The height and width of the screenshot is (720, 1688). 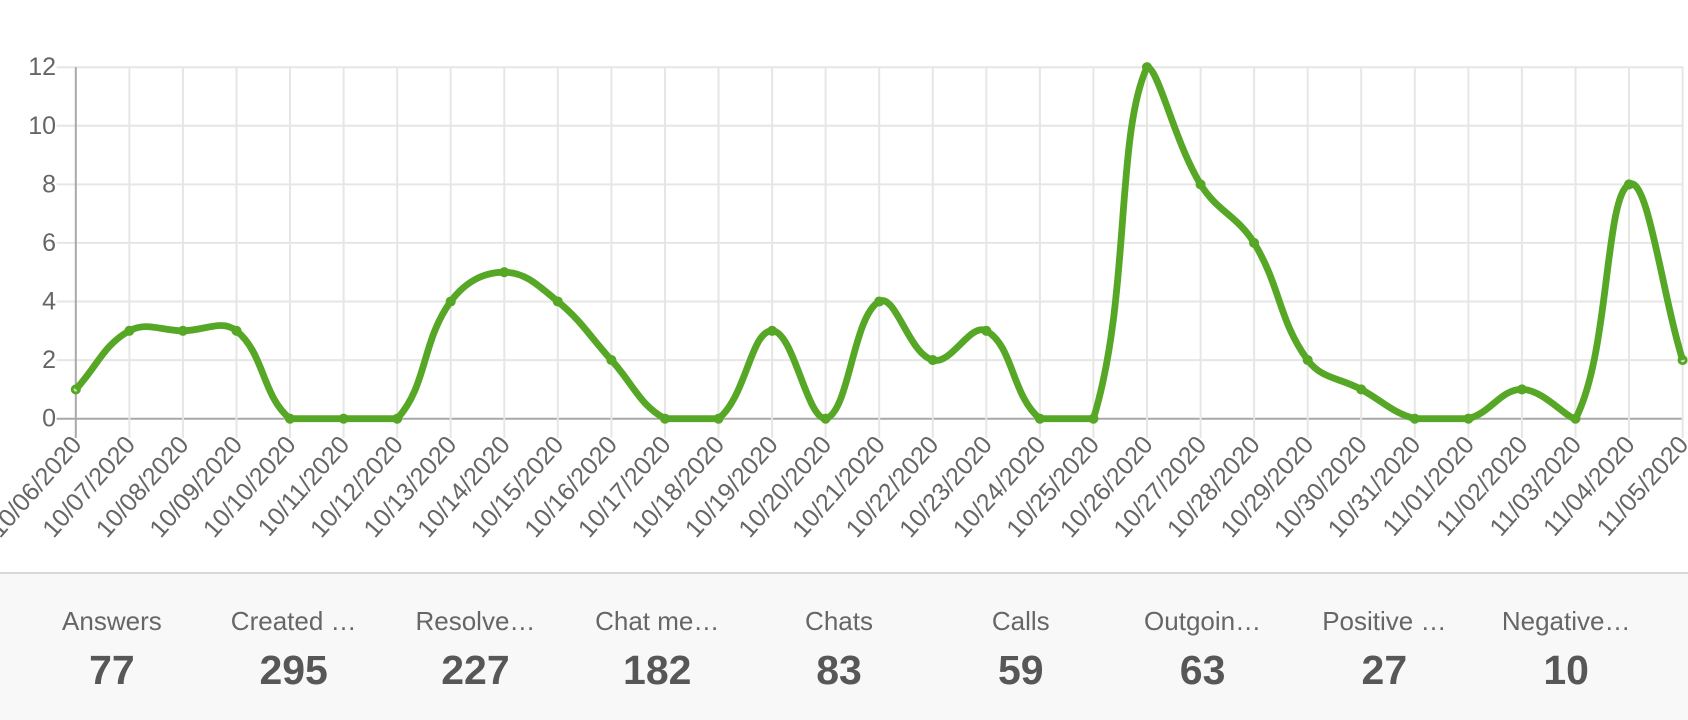 What do you see at coordinates (49, 243) in the screenshot?
I see `svg-text: 6` at bounding box center [49, 243].